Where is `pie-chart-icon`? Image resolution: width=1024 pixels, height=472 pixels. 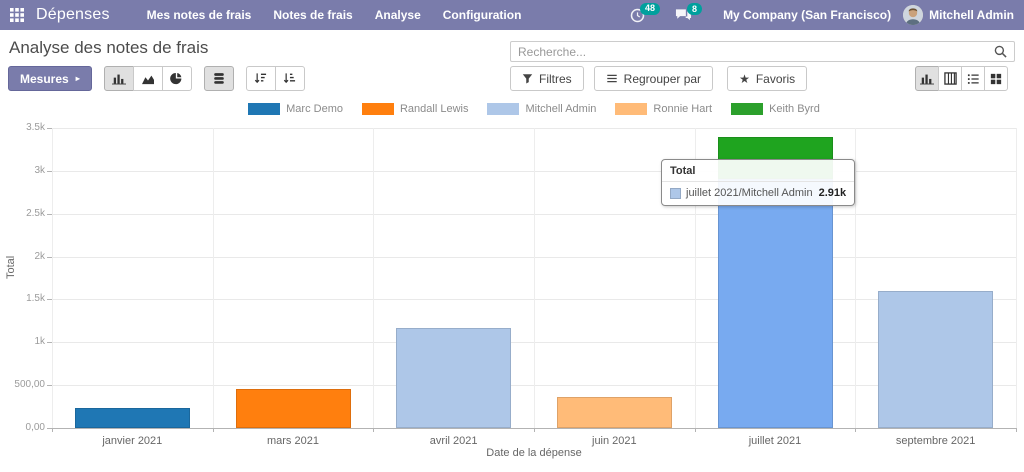 pie-chart-icon is located at coordinates (176, 78).